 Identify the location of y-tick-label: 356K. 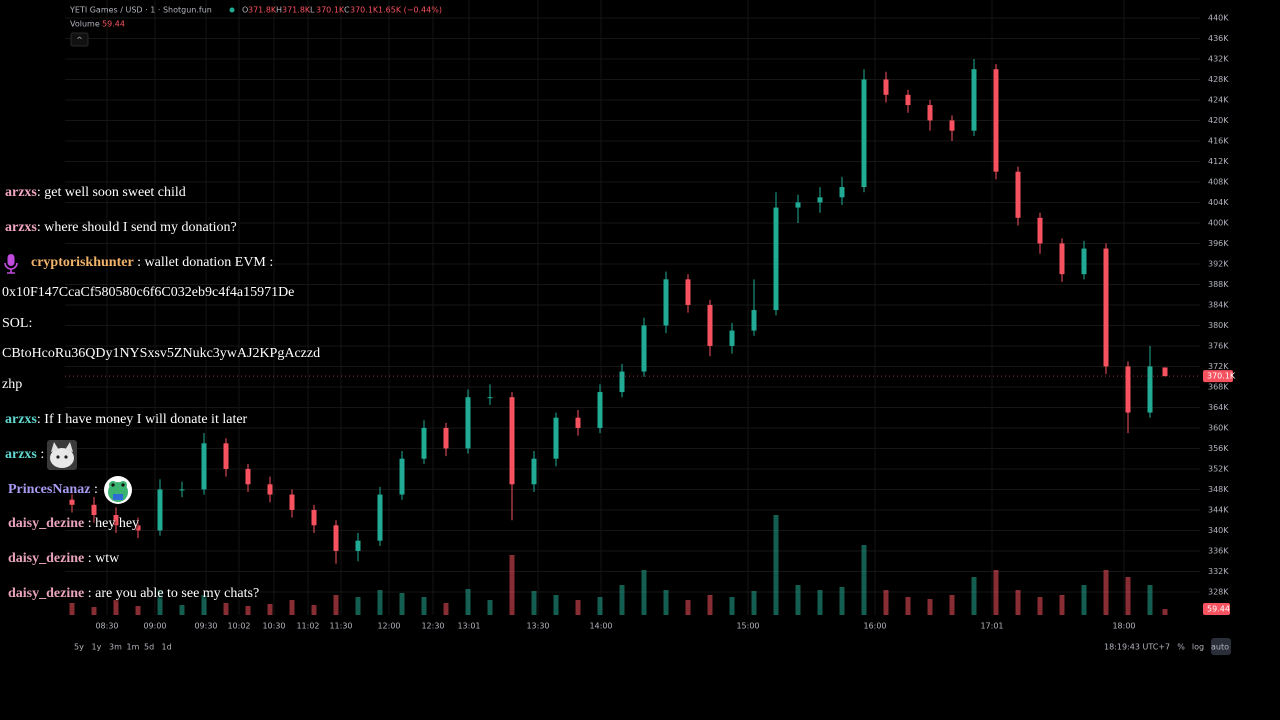
(1218, 448).